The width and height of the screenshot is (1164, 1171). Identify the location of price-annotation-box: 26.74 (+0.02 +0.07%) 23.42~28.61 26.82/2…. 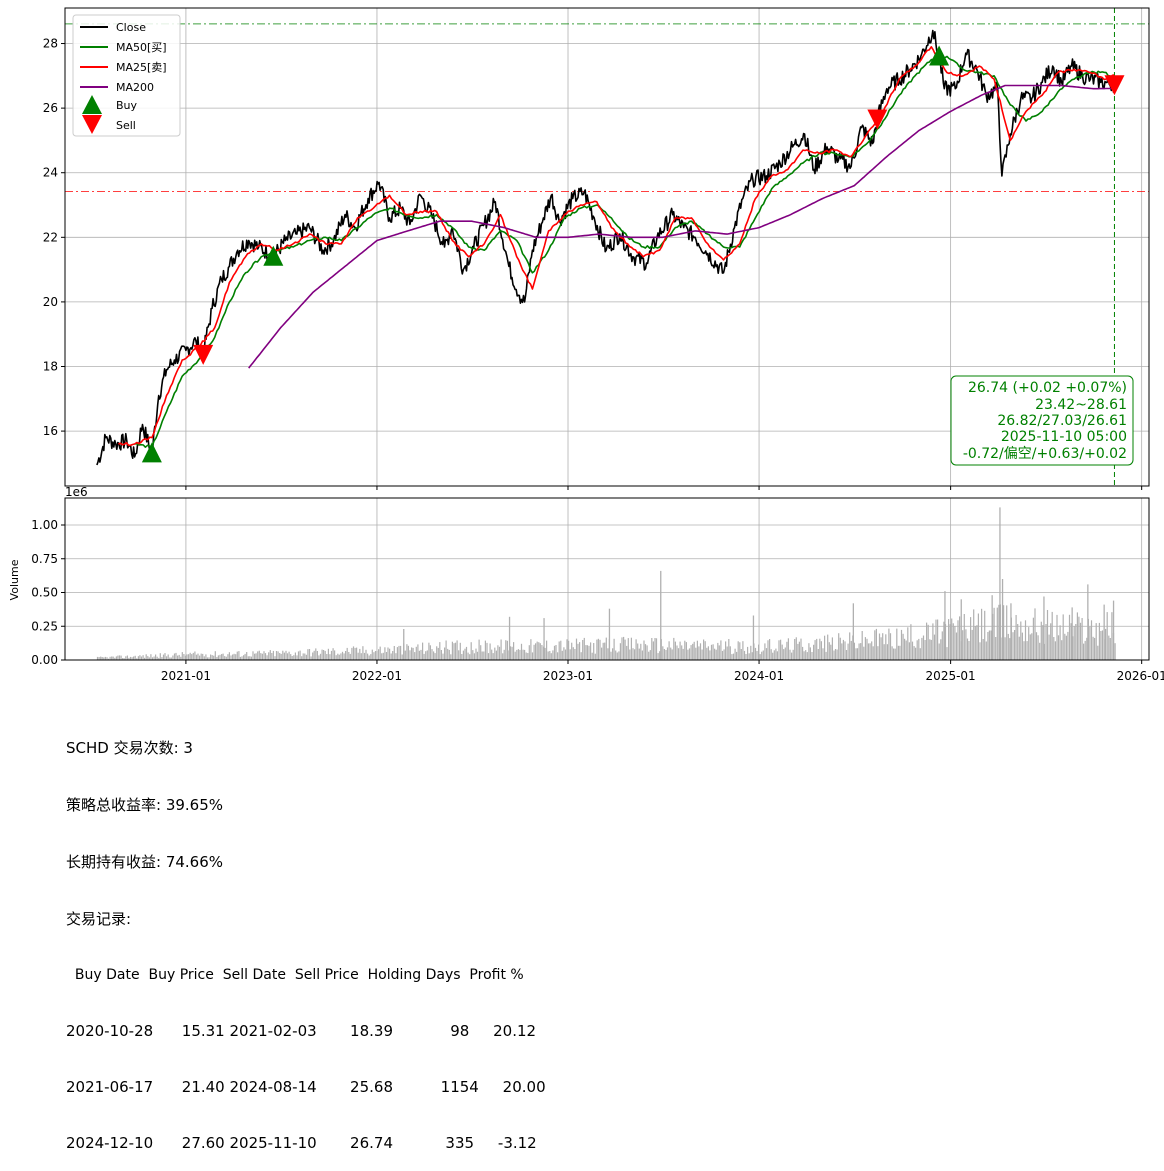
(1042, 420).